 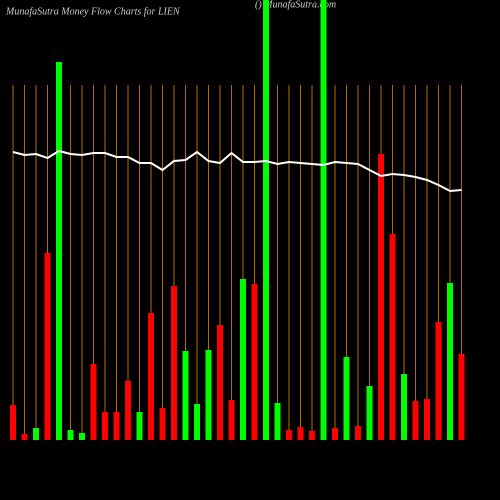 I want to click on chart-title: MunafaSutra Money Flow Charts for LIEN, so click(x=93, y=11).